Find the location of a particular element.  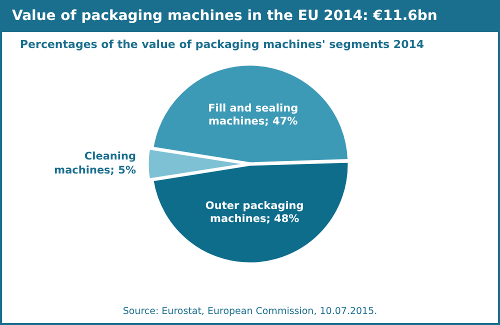

slice-label: Fill and sealing machines; 47% is located at coordinates (253, 115).